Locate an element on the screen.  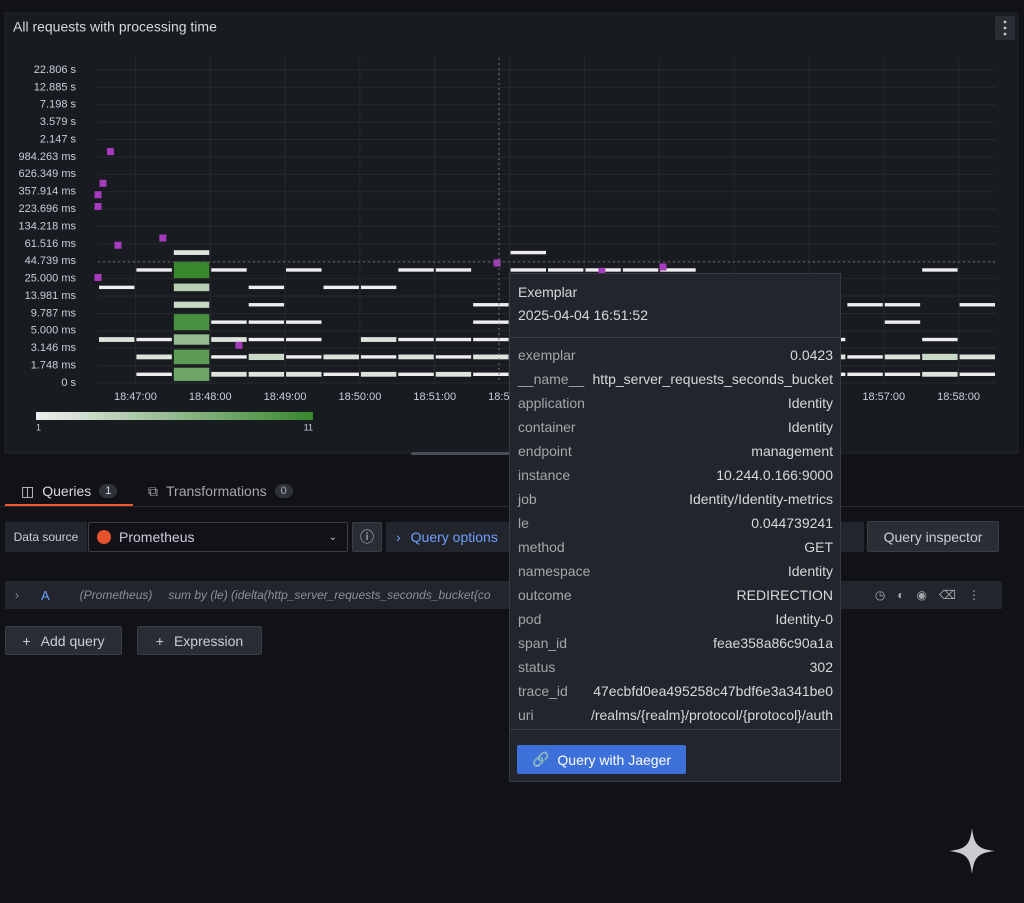
field-key: instance is located at coordinates (544, 475).